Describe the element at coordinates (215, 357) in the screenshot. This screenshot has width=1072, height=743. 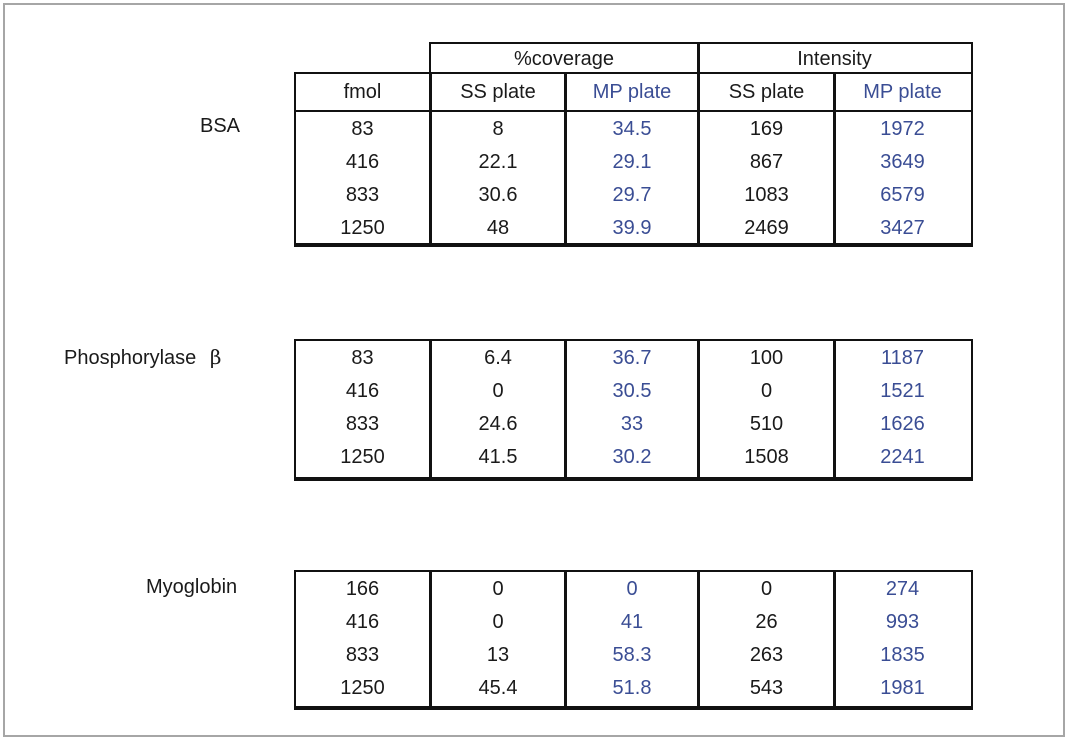
I see `protein-label-phosphorylase-symbol: β` at that location.